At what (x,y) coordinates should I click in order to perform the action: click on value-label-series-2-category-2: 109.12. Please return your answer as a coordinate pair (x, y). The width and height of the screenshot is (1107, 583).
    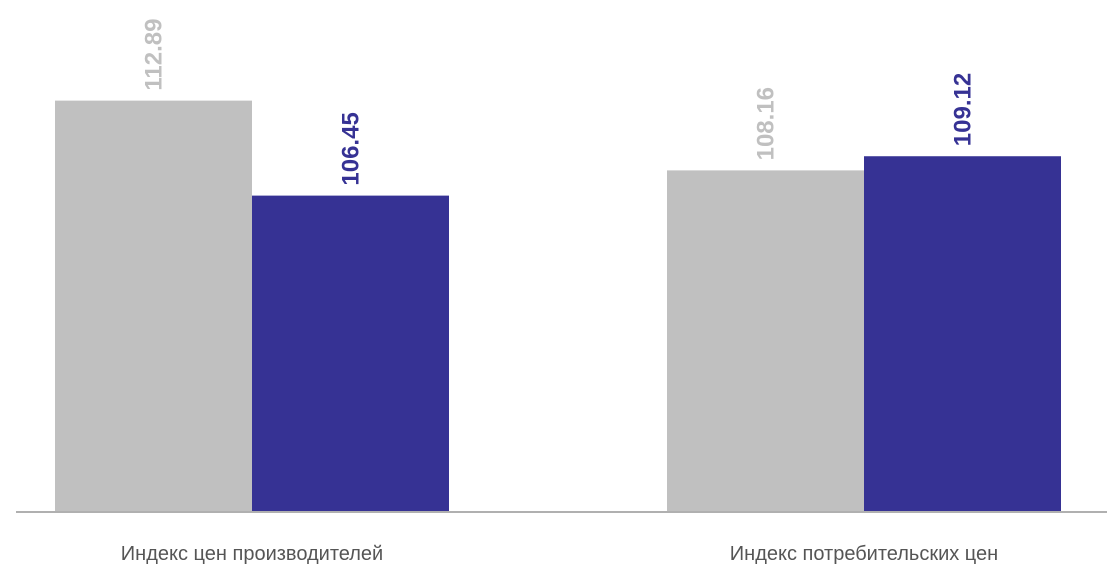
    Looking at the image, I should click on (963, 109).